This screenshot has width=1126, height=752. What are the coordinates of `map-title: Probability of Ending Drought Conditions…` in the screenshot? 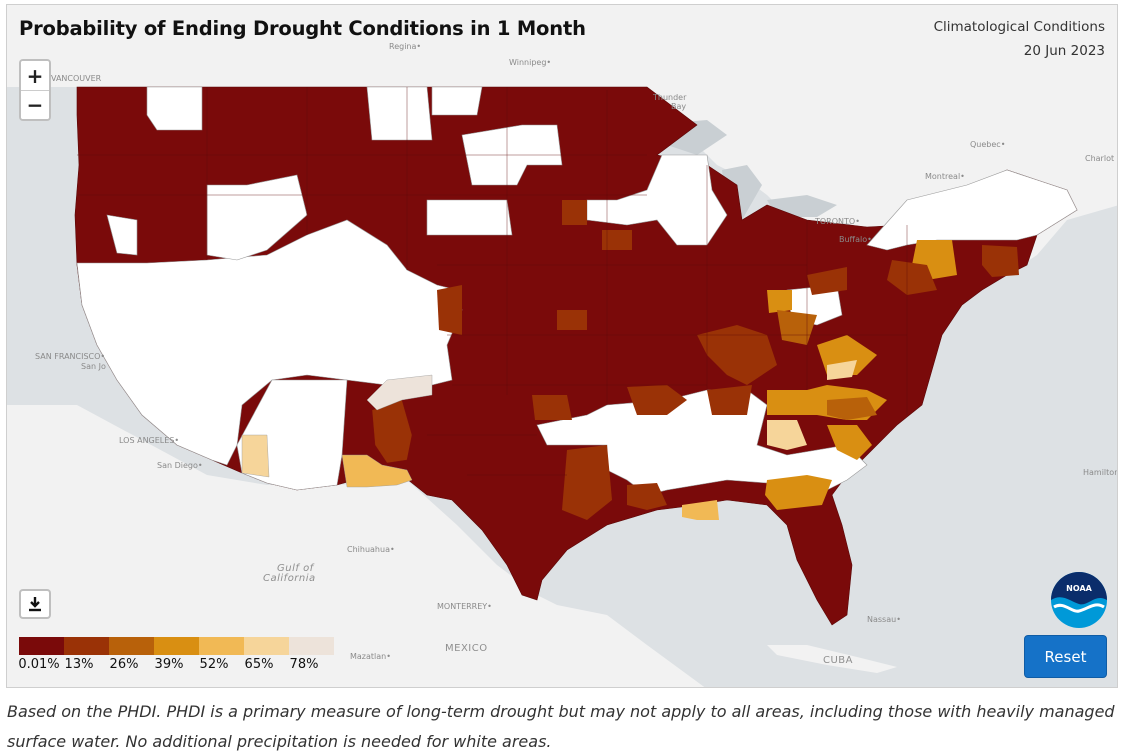 It's located at (302, 28).